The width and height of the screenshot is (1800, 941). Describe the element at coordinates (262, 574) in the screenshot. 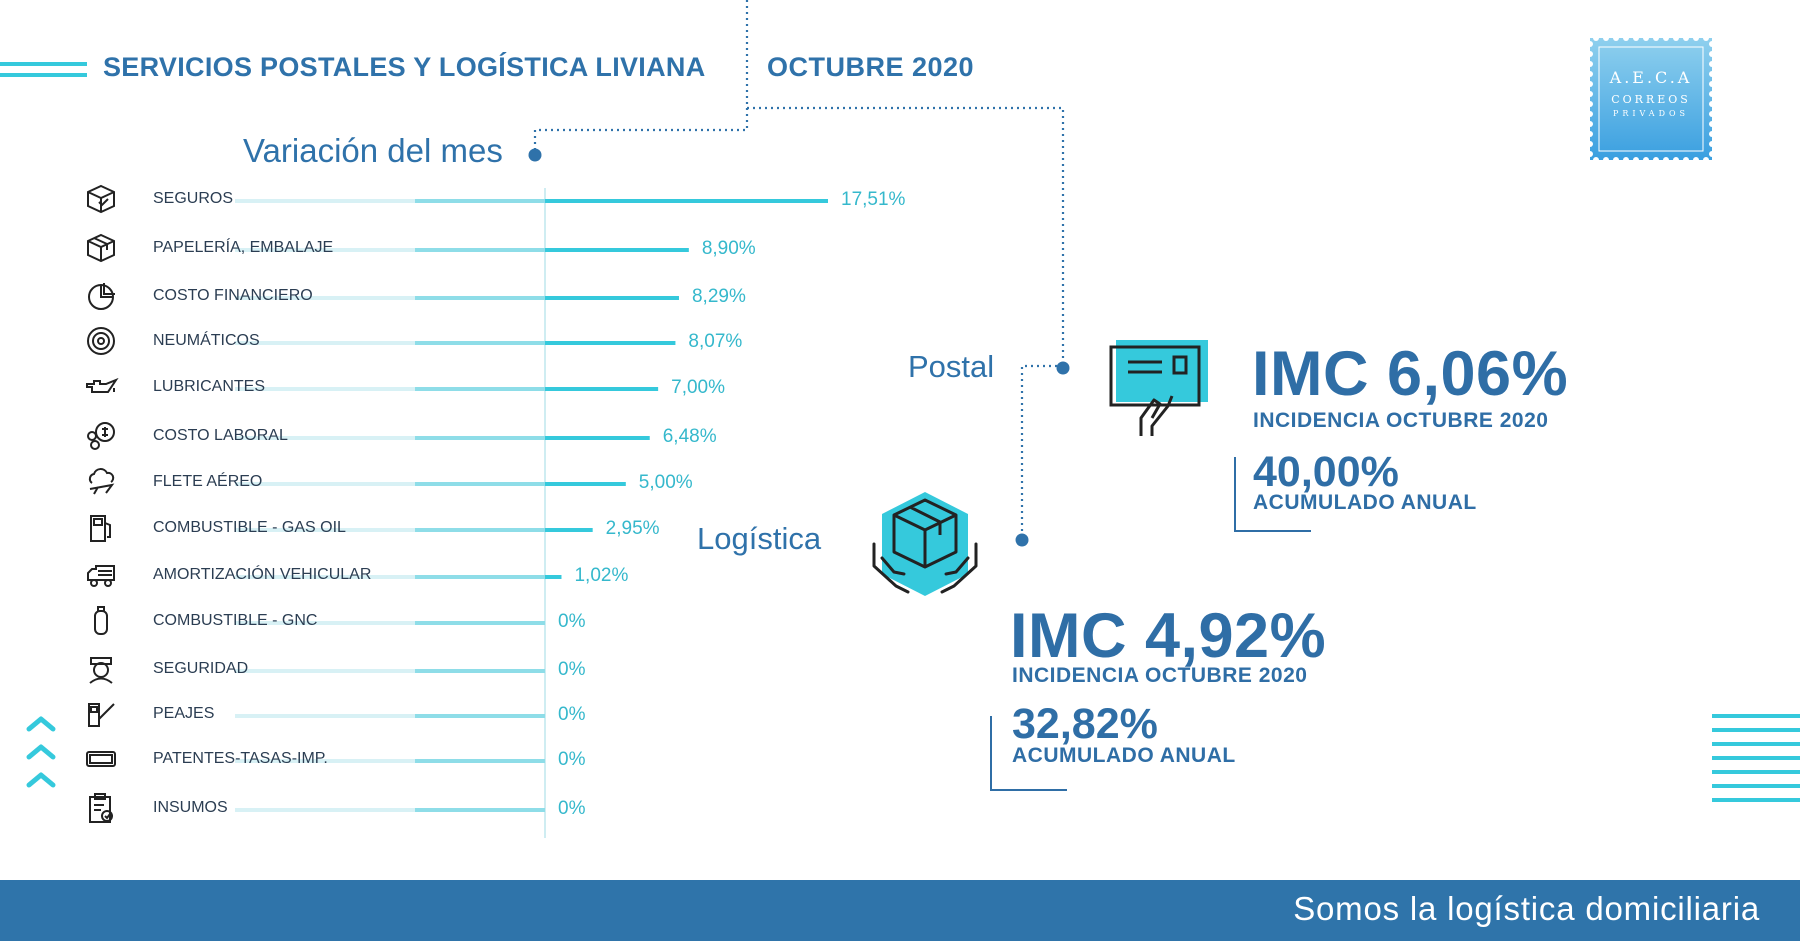

I see `category-label: AMORTIZACIÓN VEHICULAR` at that location.